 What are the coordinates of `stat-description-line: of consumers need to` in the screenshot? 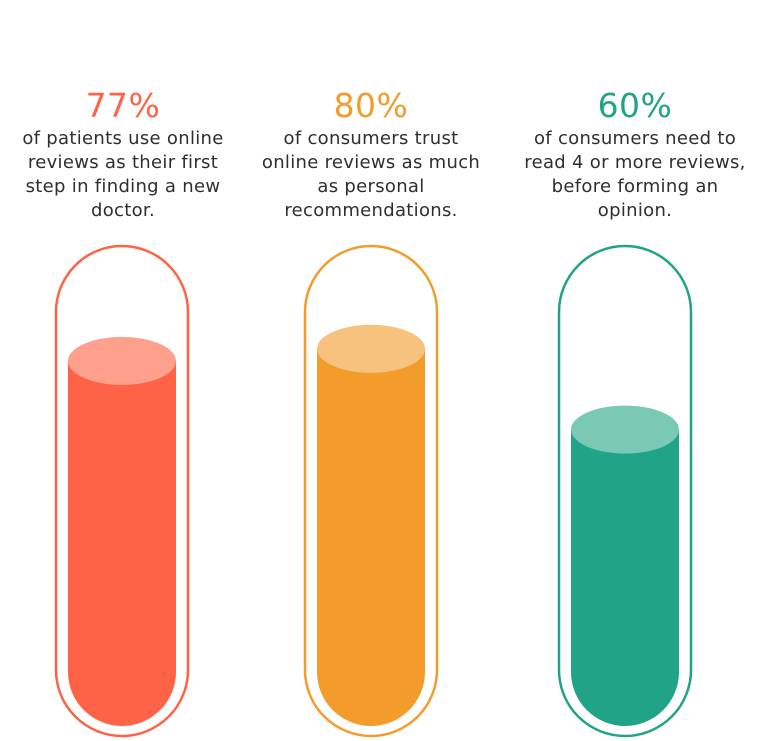 It's located at (635, 138).